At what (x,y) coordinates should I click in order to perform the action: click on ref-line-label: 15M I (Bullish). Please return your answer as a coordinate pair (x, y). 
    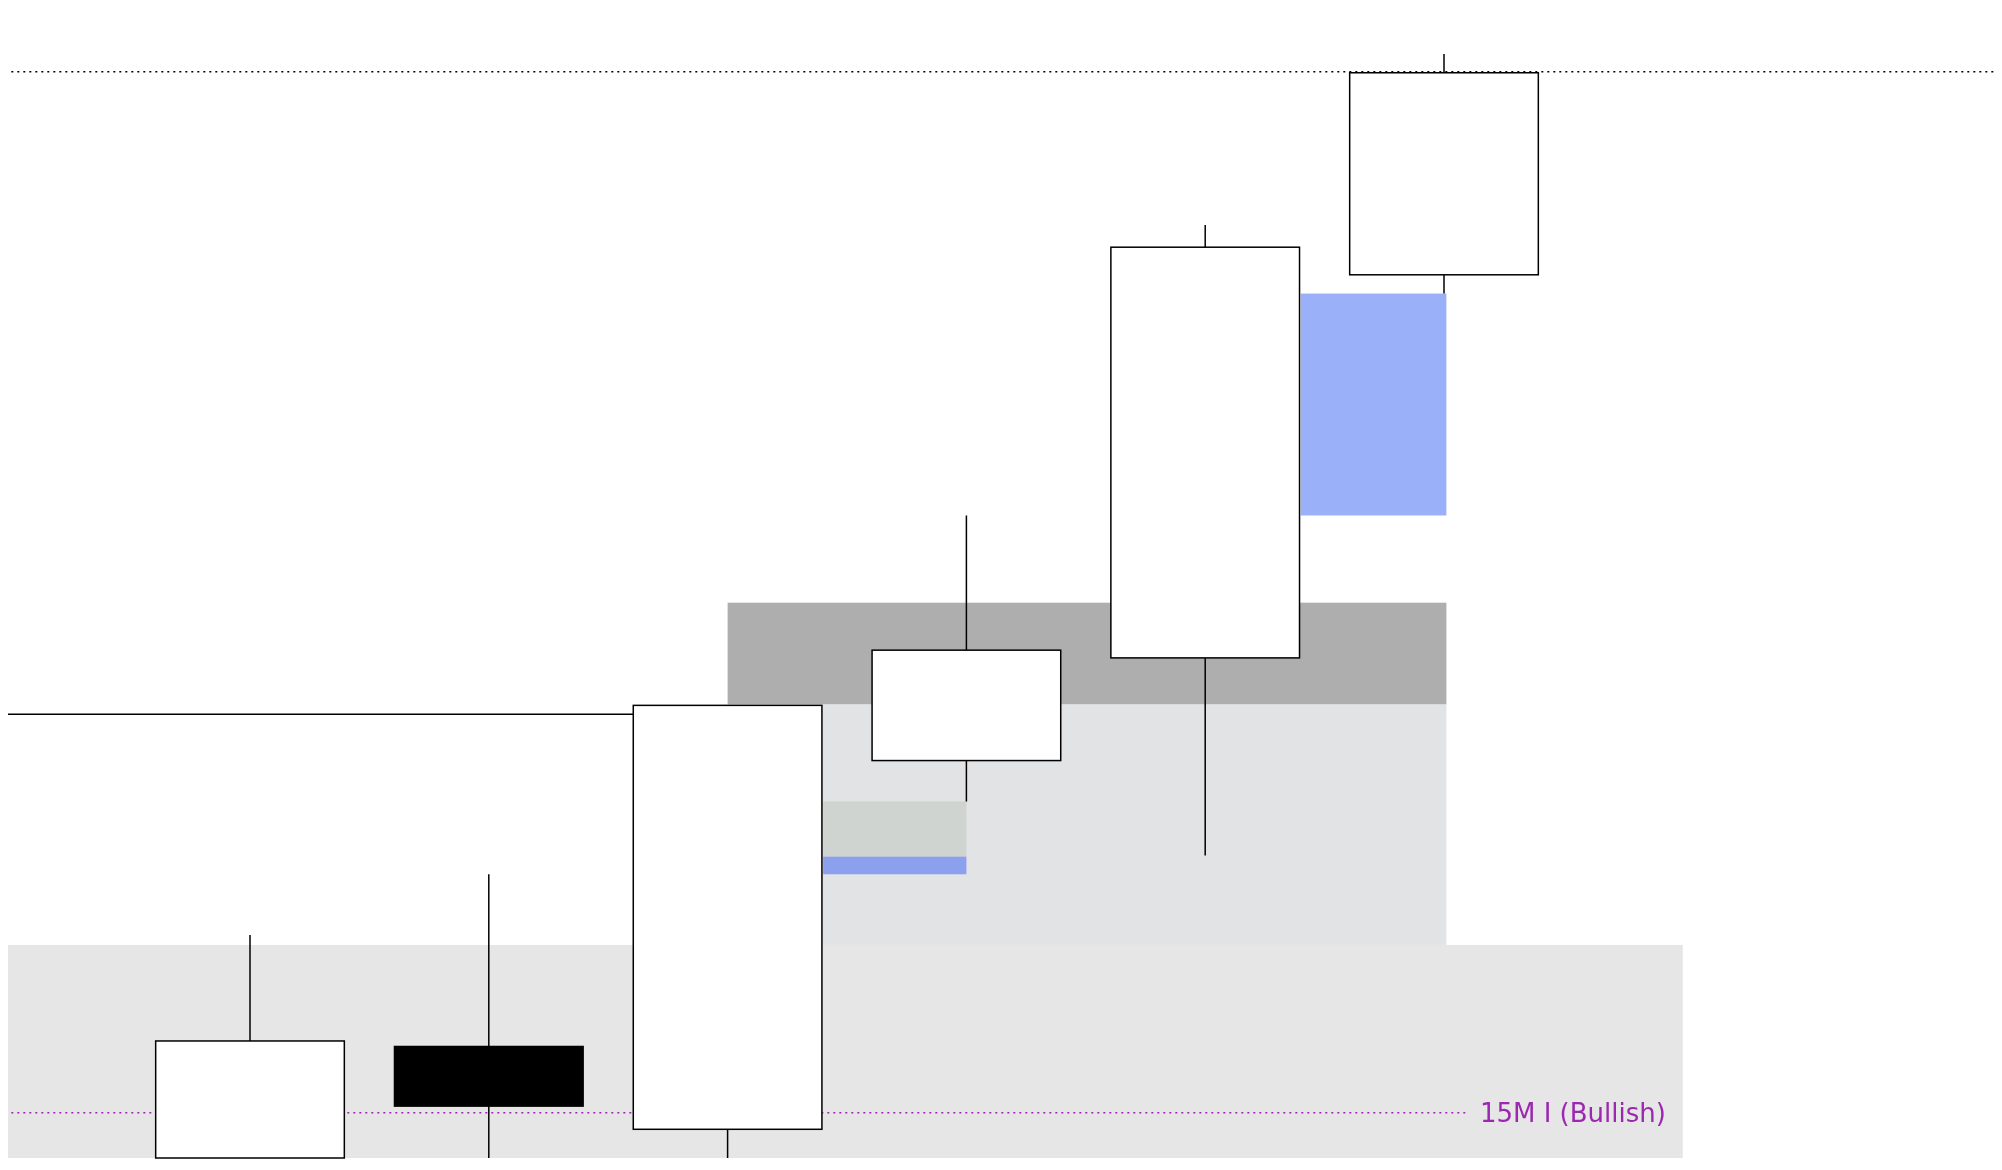
    Looking at the image, I should click on (1572, 1112).